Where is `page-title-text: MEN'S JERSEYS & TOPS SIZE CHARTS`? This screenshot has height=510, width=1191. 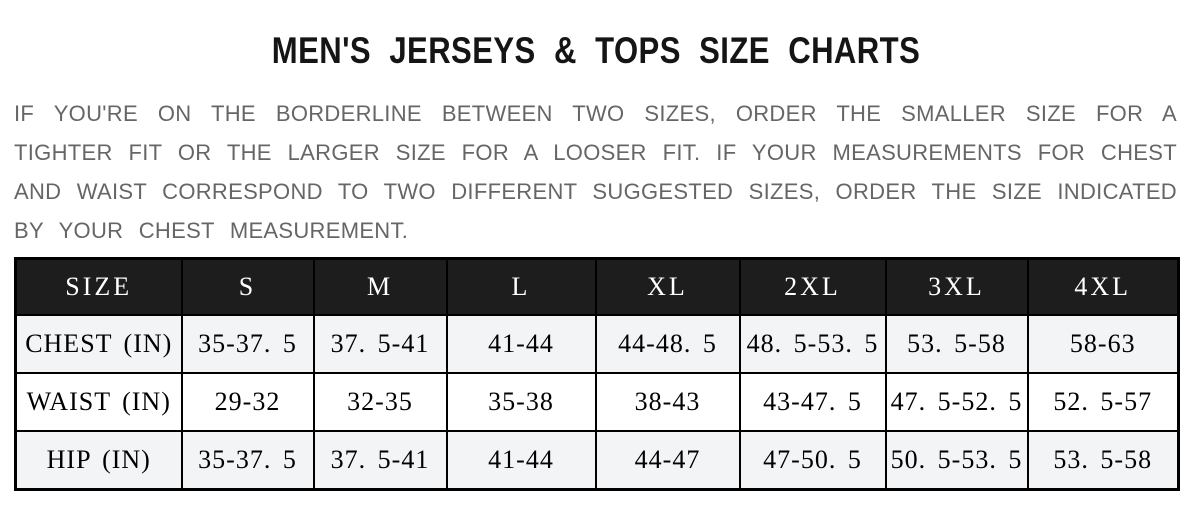 page-title-text: MEN'S JERSEYS & TOPS SIZE CHARTS is located at coordinates (595, 50).